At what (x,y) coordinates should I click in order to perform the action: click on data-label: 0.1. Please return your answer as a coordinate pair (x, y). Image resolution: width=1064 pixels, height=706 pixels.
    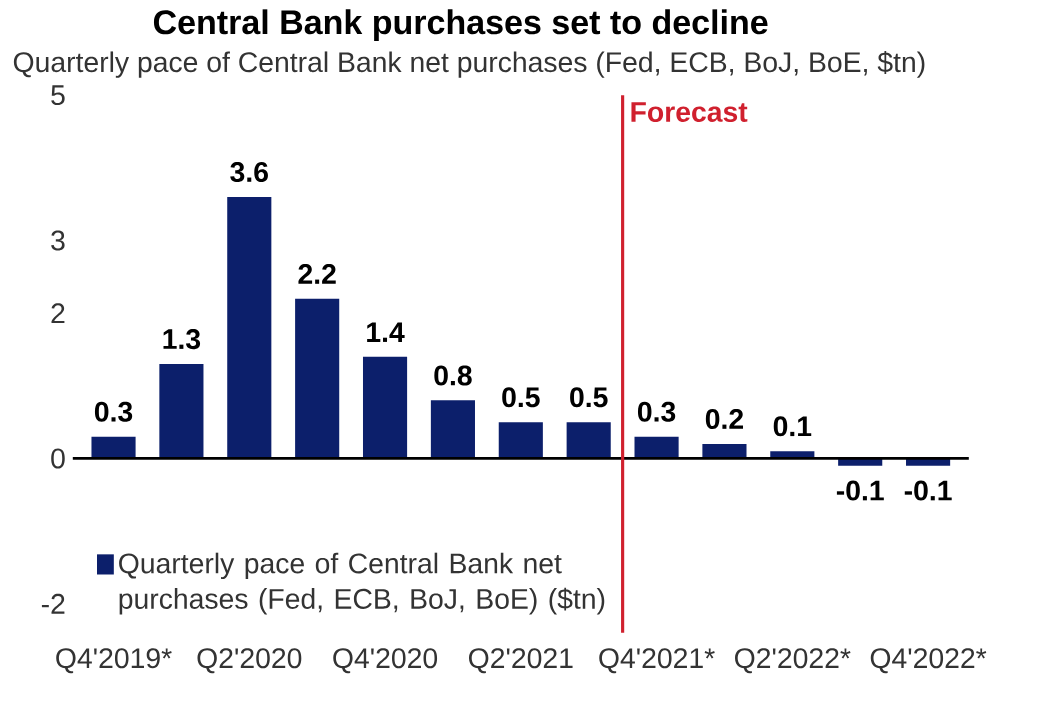
    Looking at the image, I should click on (792, 426).